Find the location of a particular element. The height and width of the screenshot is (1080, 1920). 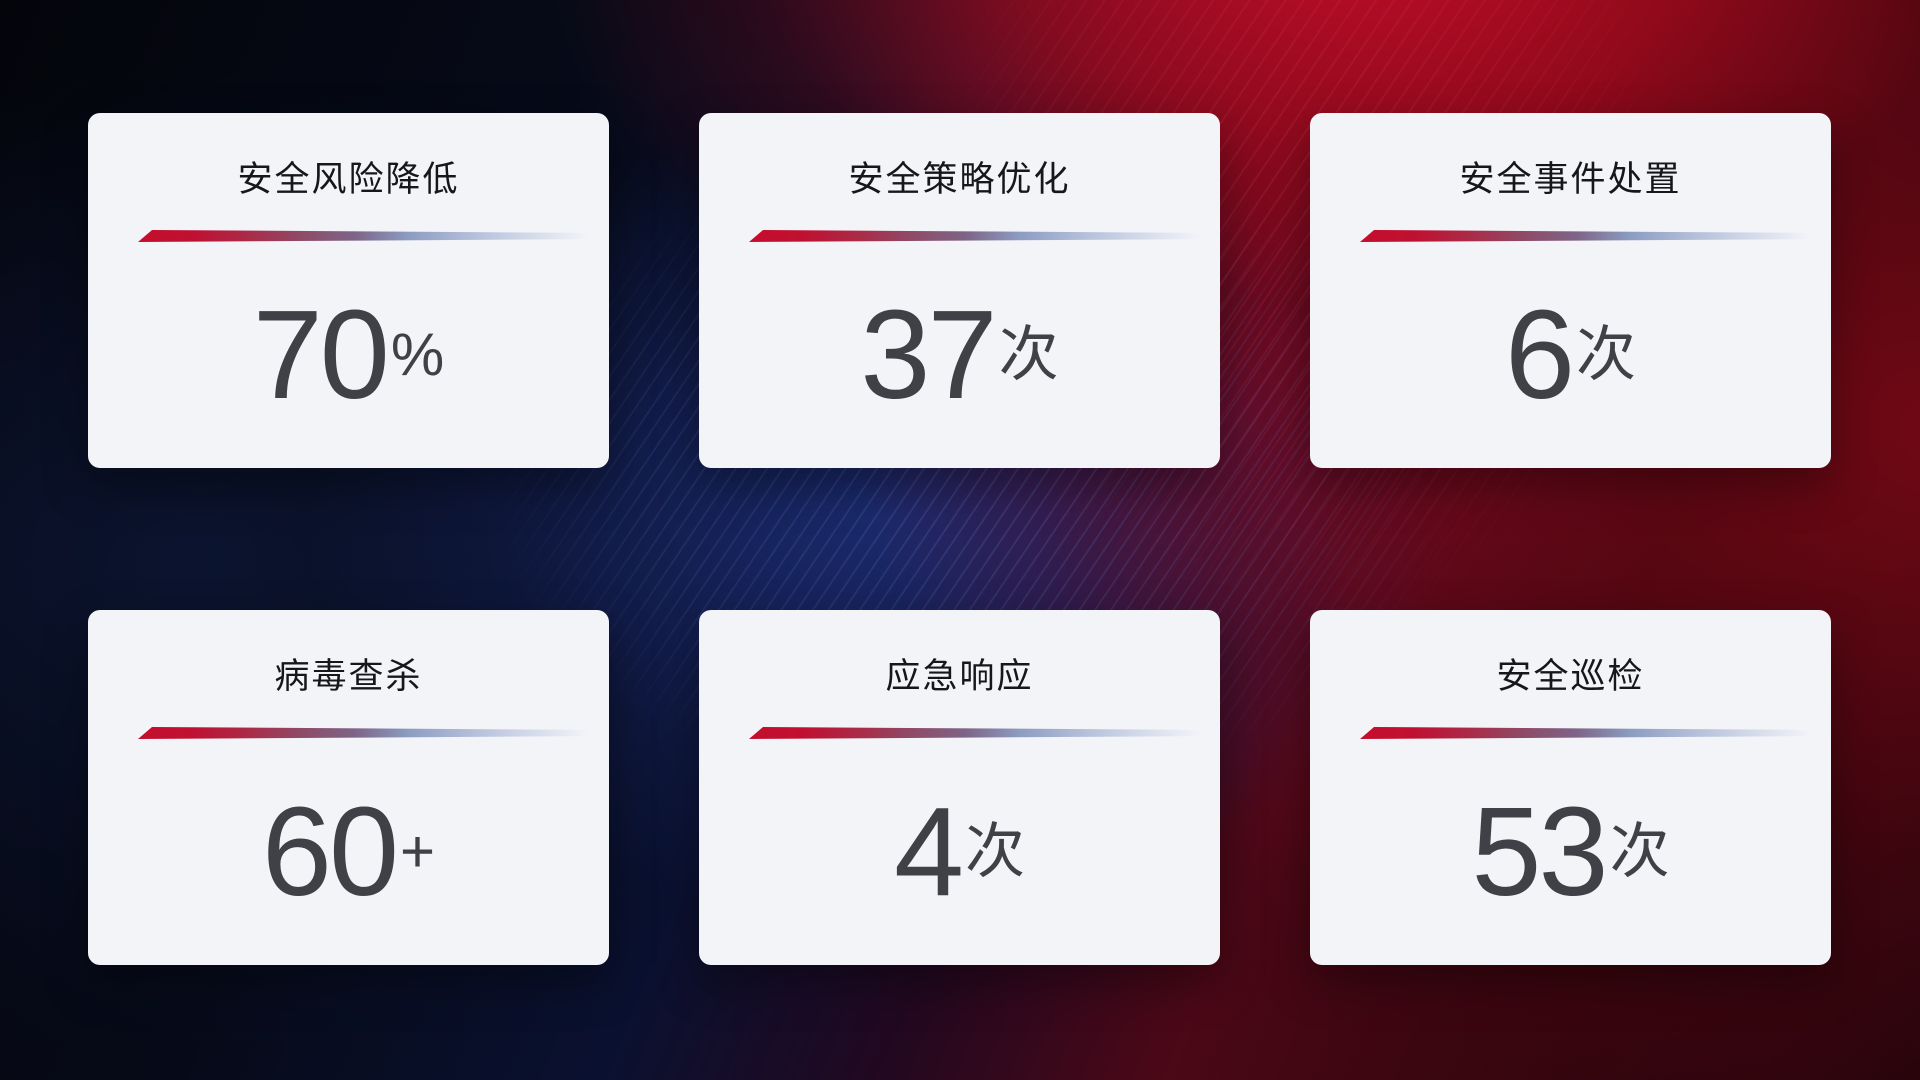

stat-value: 4 is located at coordinates (928, 851).